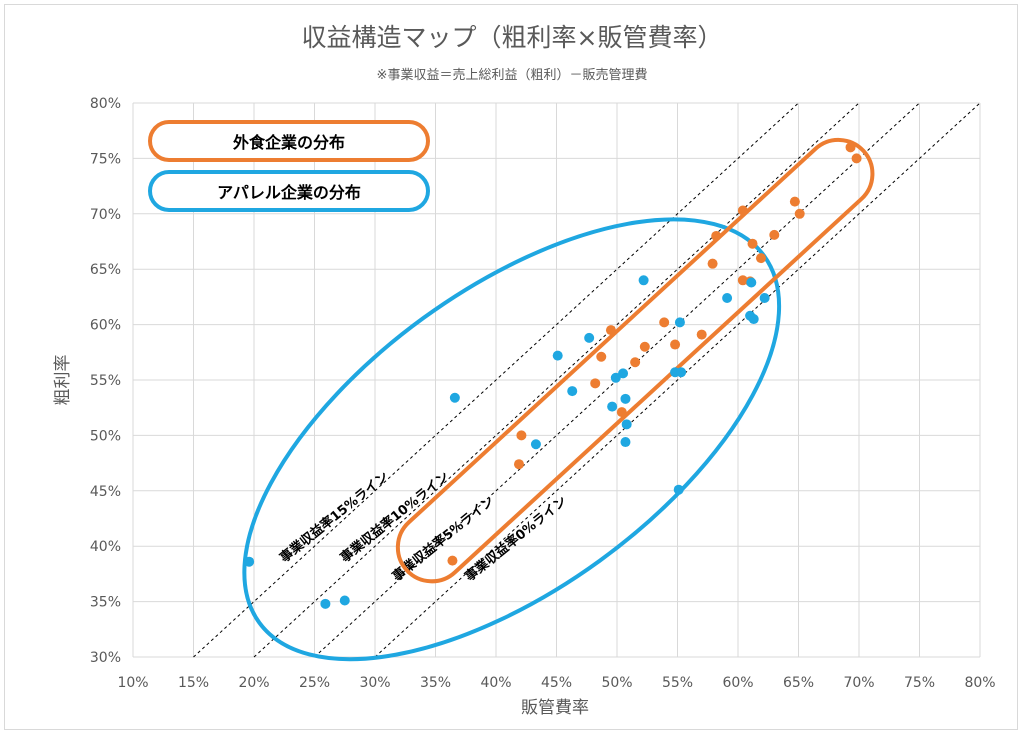  What do you see at coordinates (105, 326) in the screenshot?
I see `y-tick-label: 60%` at bounding box center [105, 326].